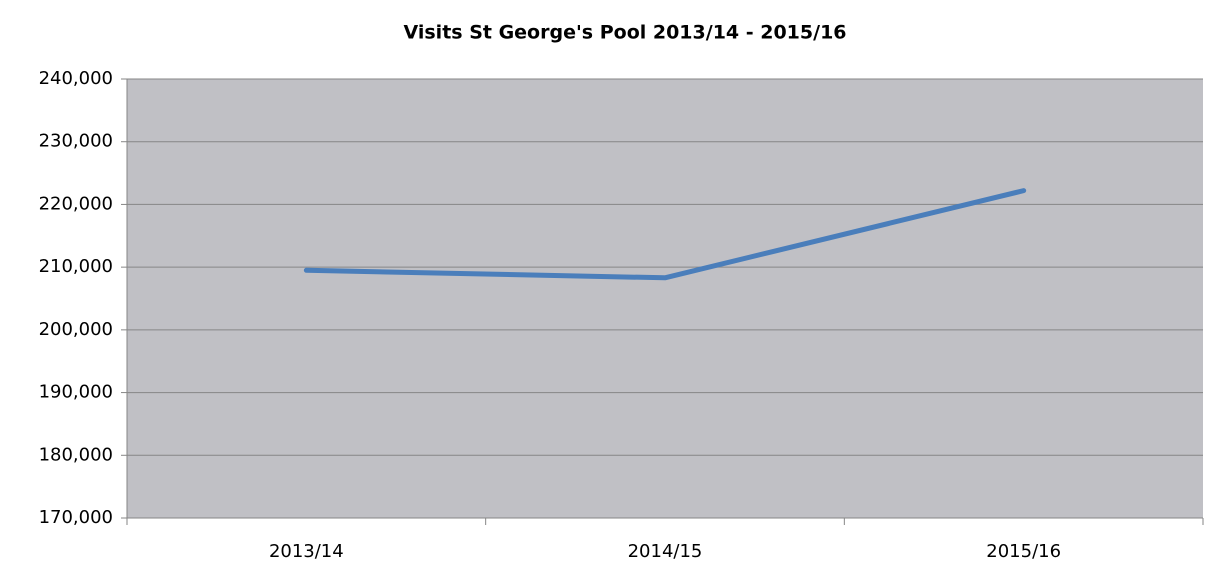  What do you see at coordinates (76, 78) in the screenshot?
I see `y-tick-label: 240,000` at bounding box center [76, 78].